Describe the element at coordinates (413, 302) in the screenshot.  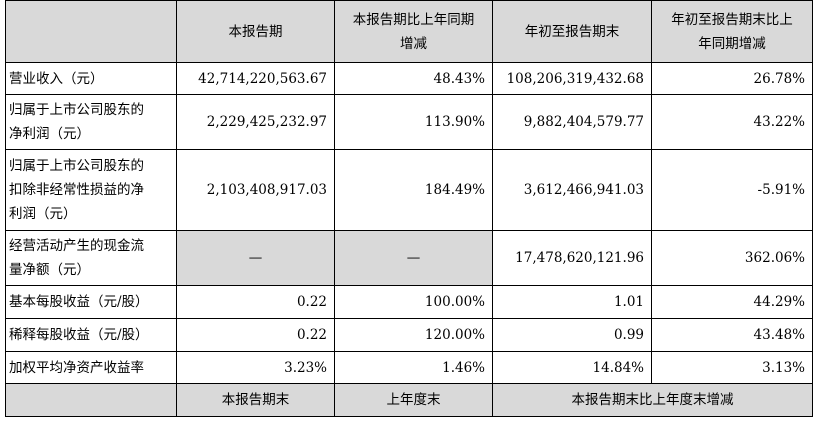
I see `cell-current-yoy: 100.00%` at that location.